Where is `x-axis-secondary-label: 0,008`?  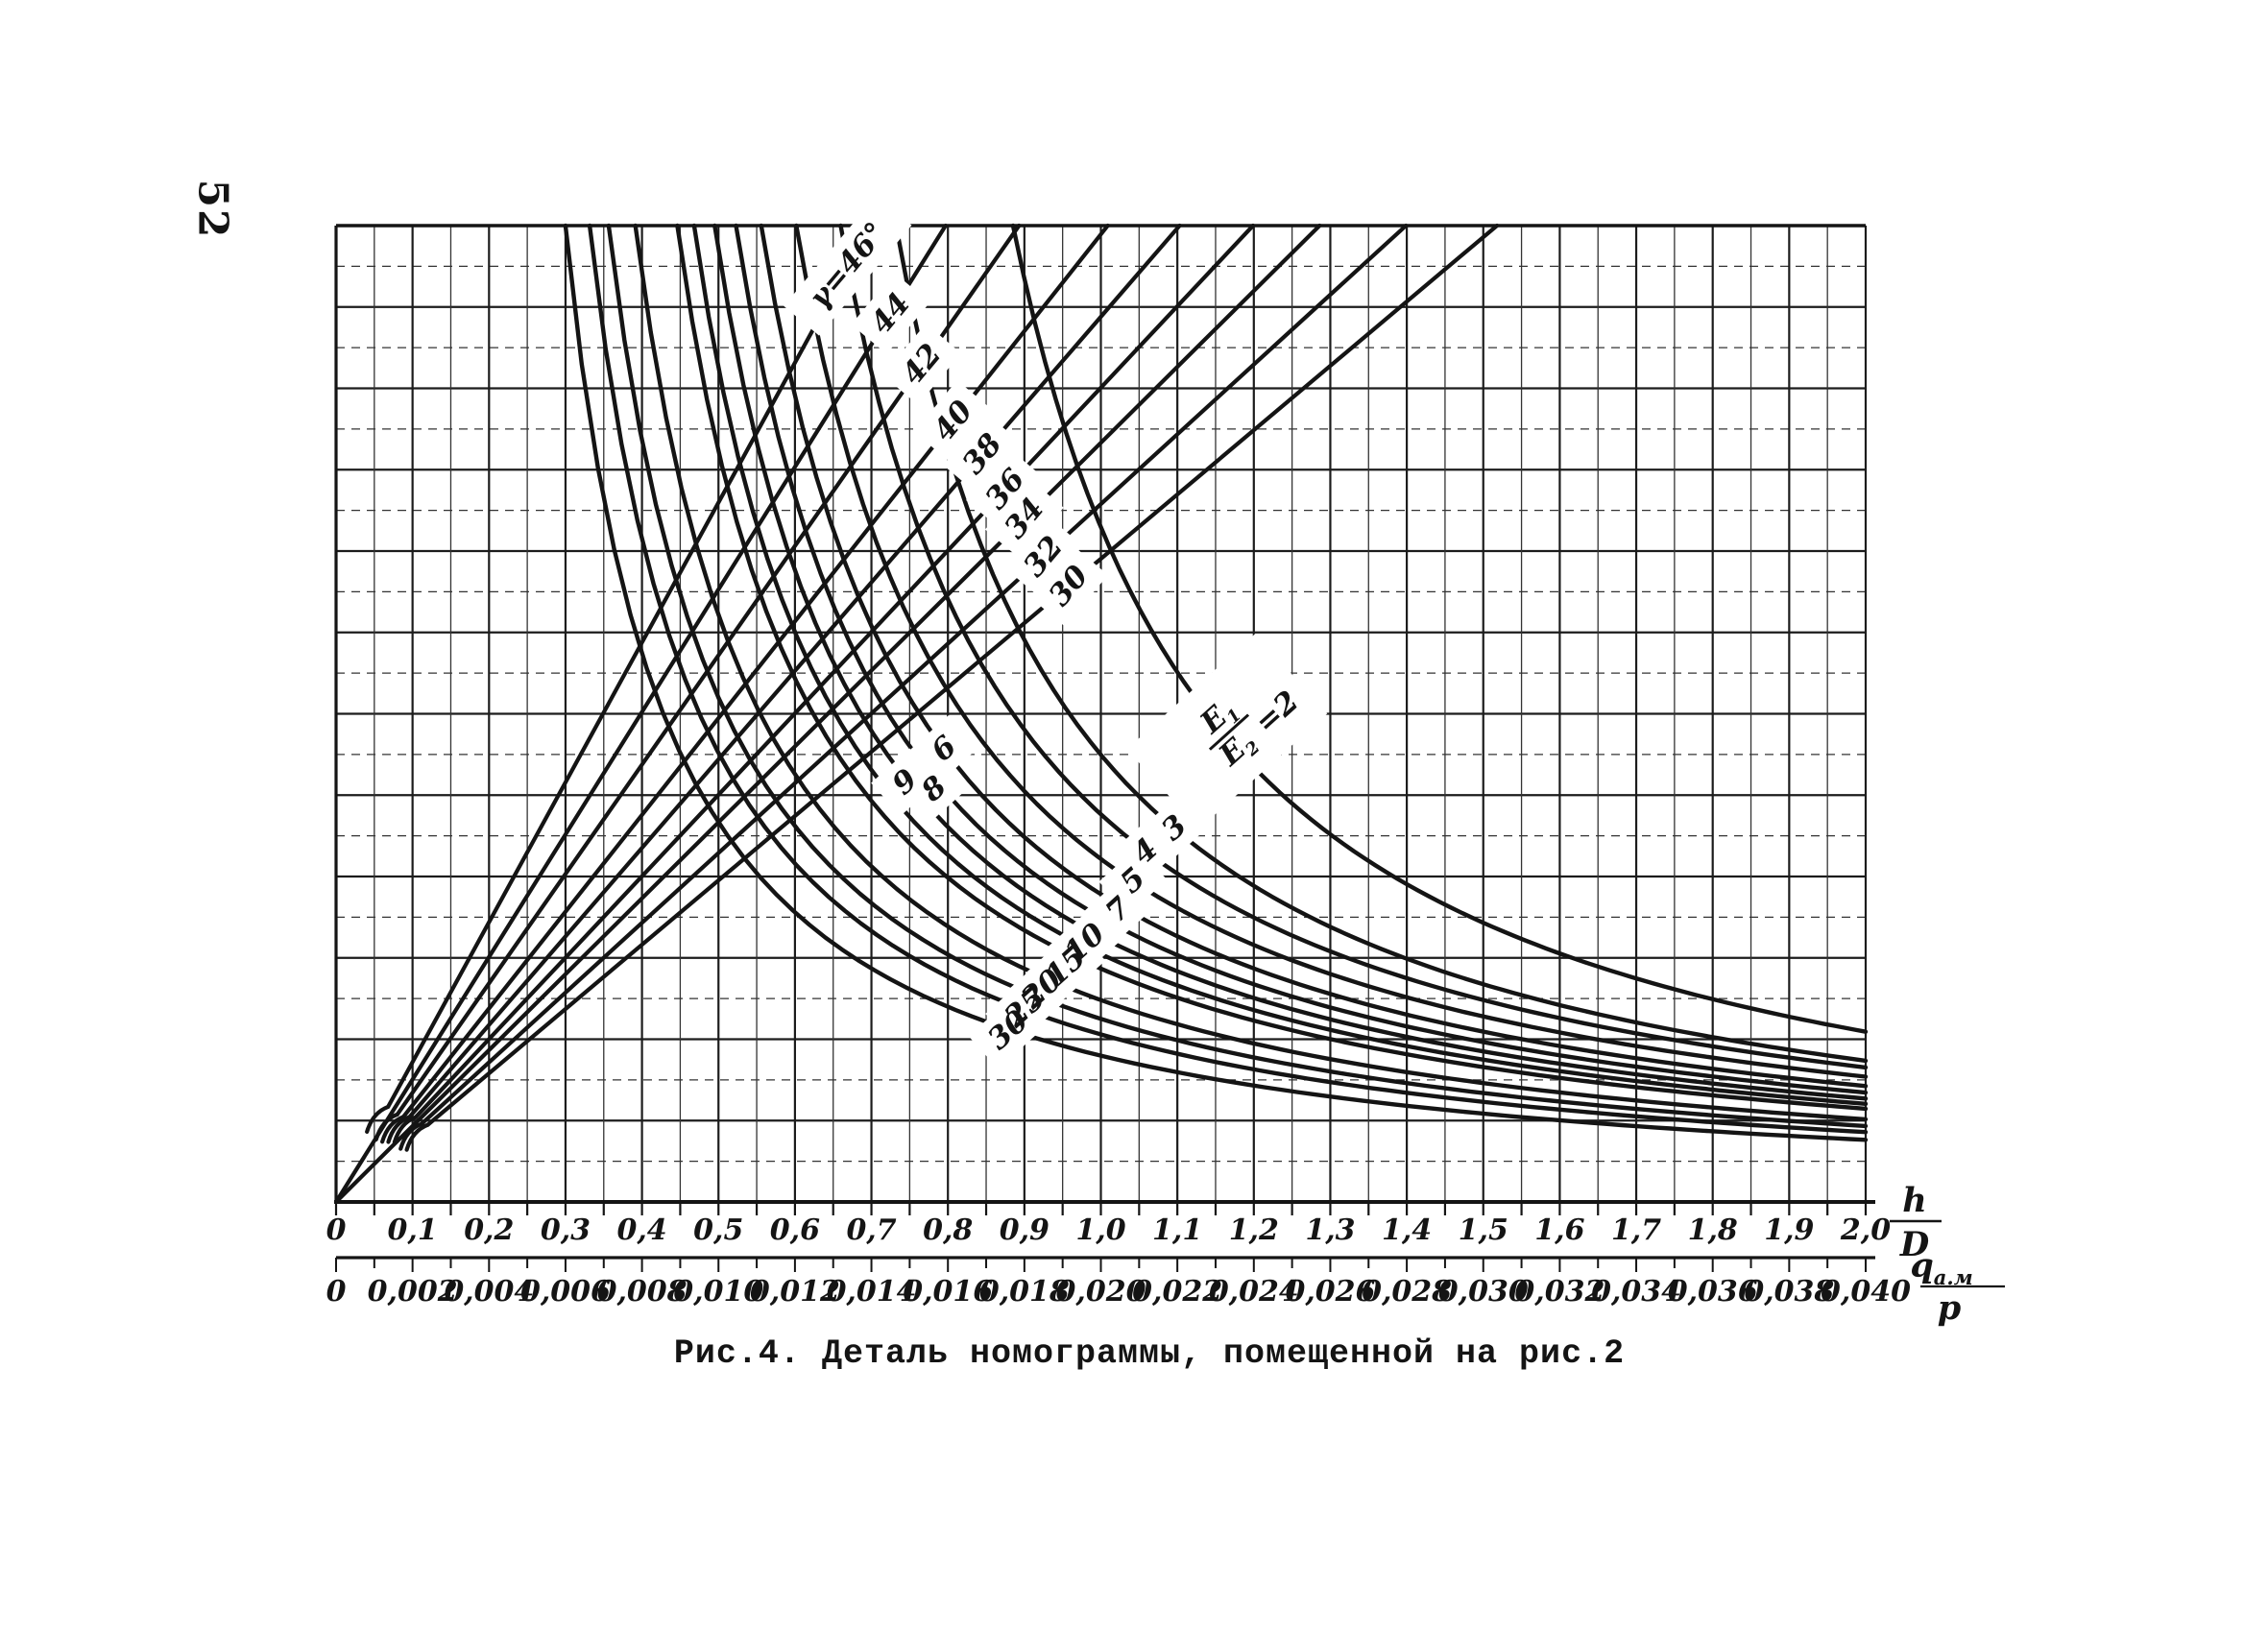
x-axis-secondary-label: 0,008 is located at coordinates (642, 1292).